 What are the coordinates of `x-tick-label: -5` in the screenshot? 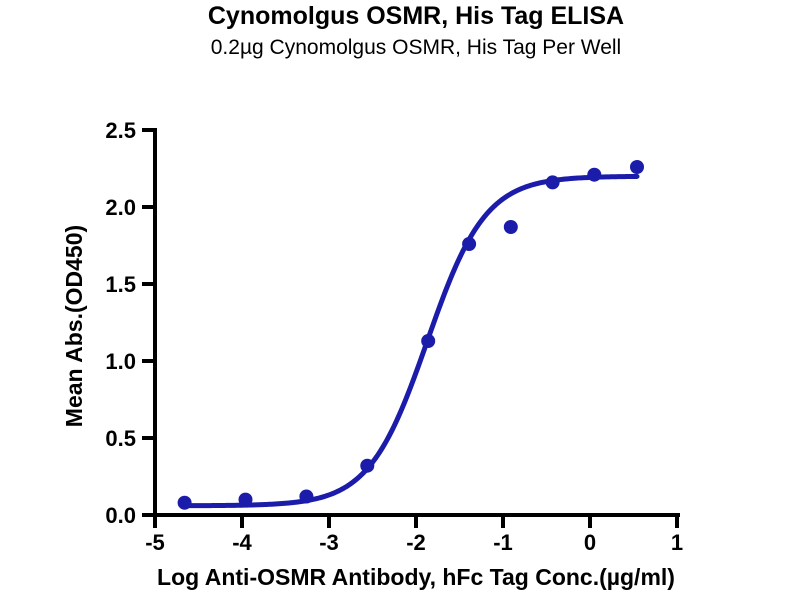 It's located at (155, 542).